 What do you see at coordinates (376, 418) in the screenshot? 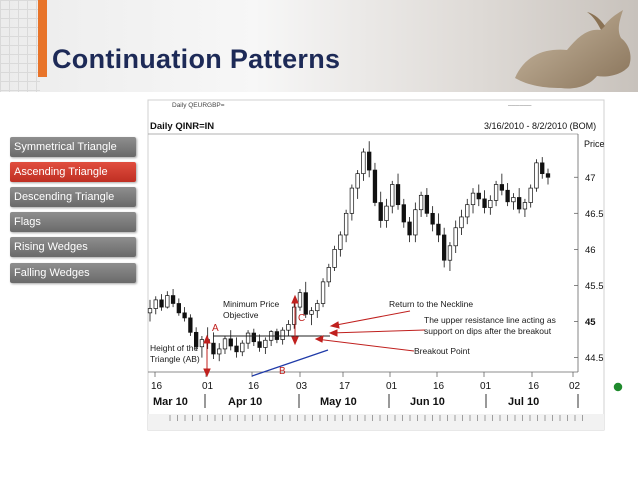
I see `timeline-strip-ticks` at bounding box center [376, 418].